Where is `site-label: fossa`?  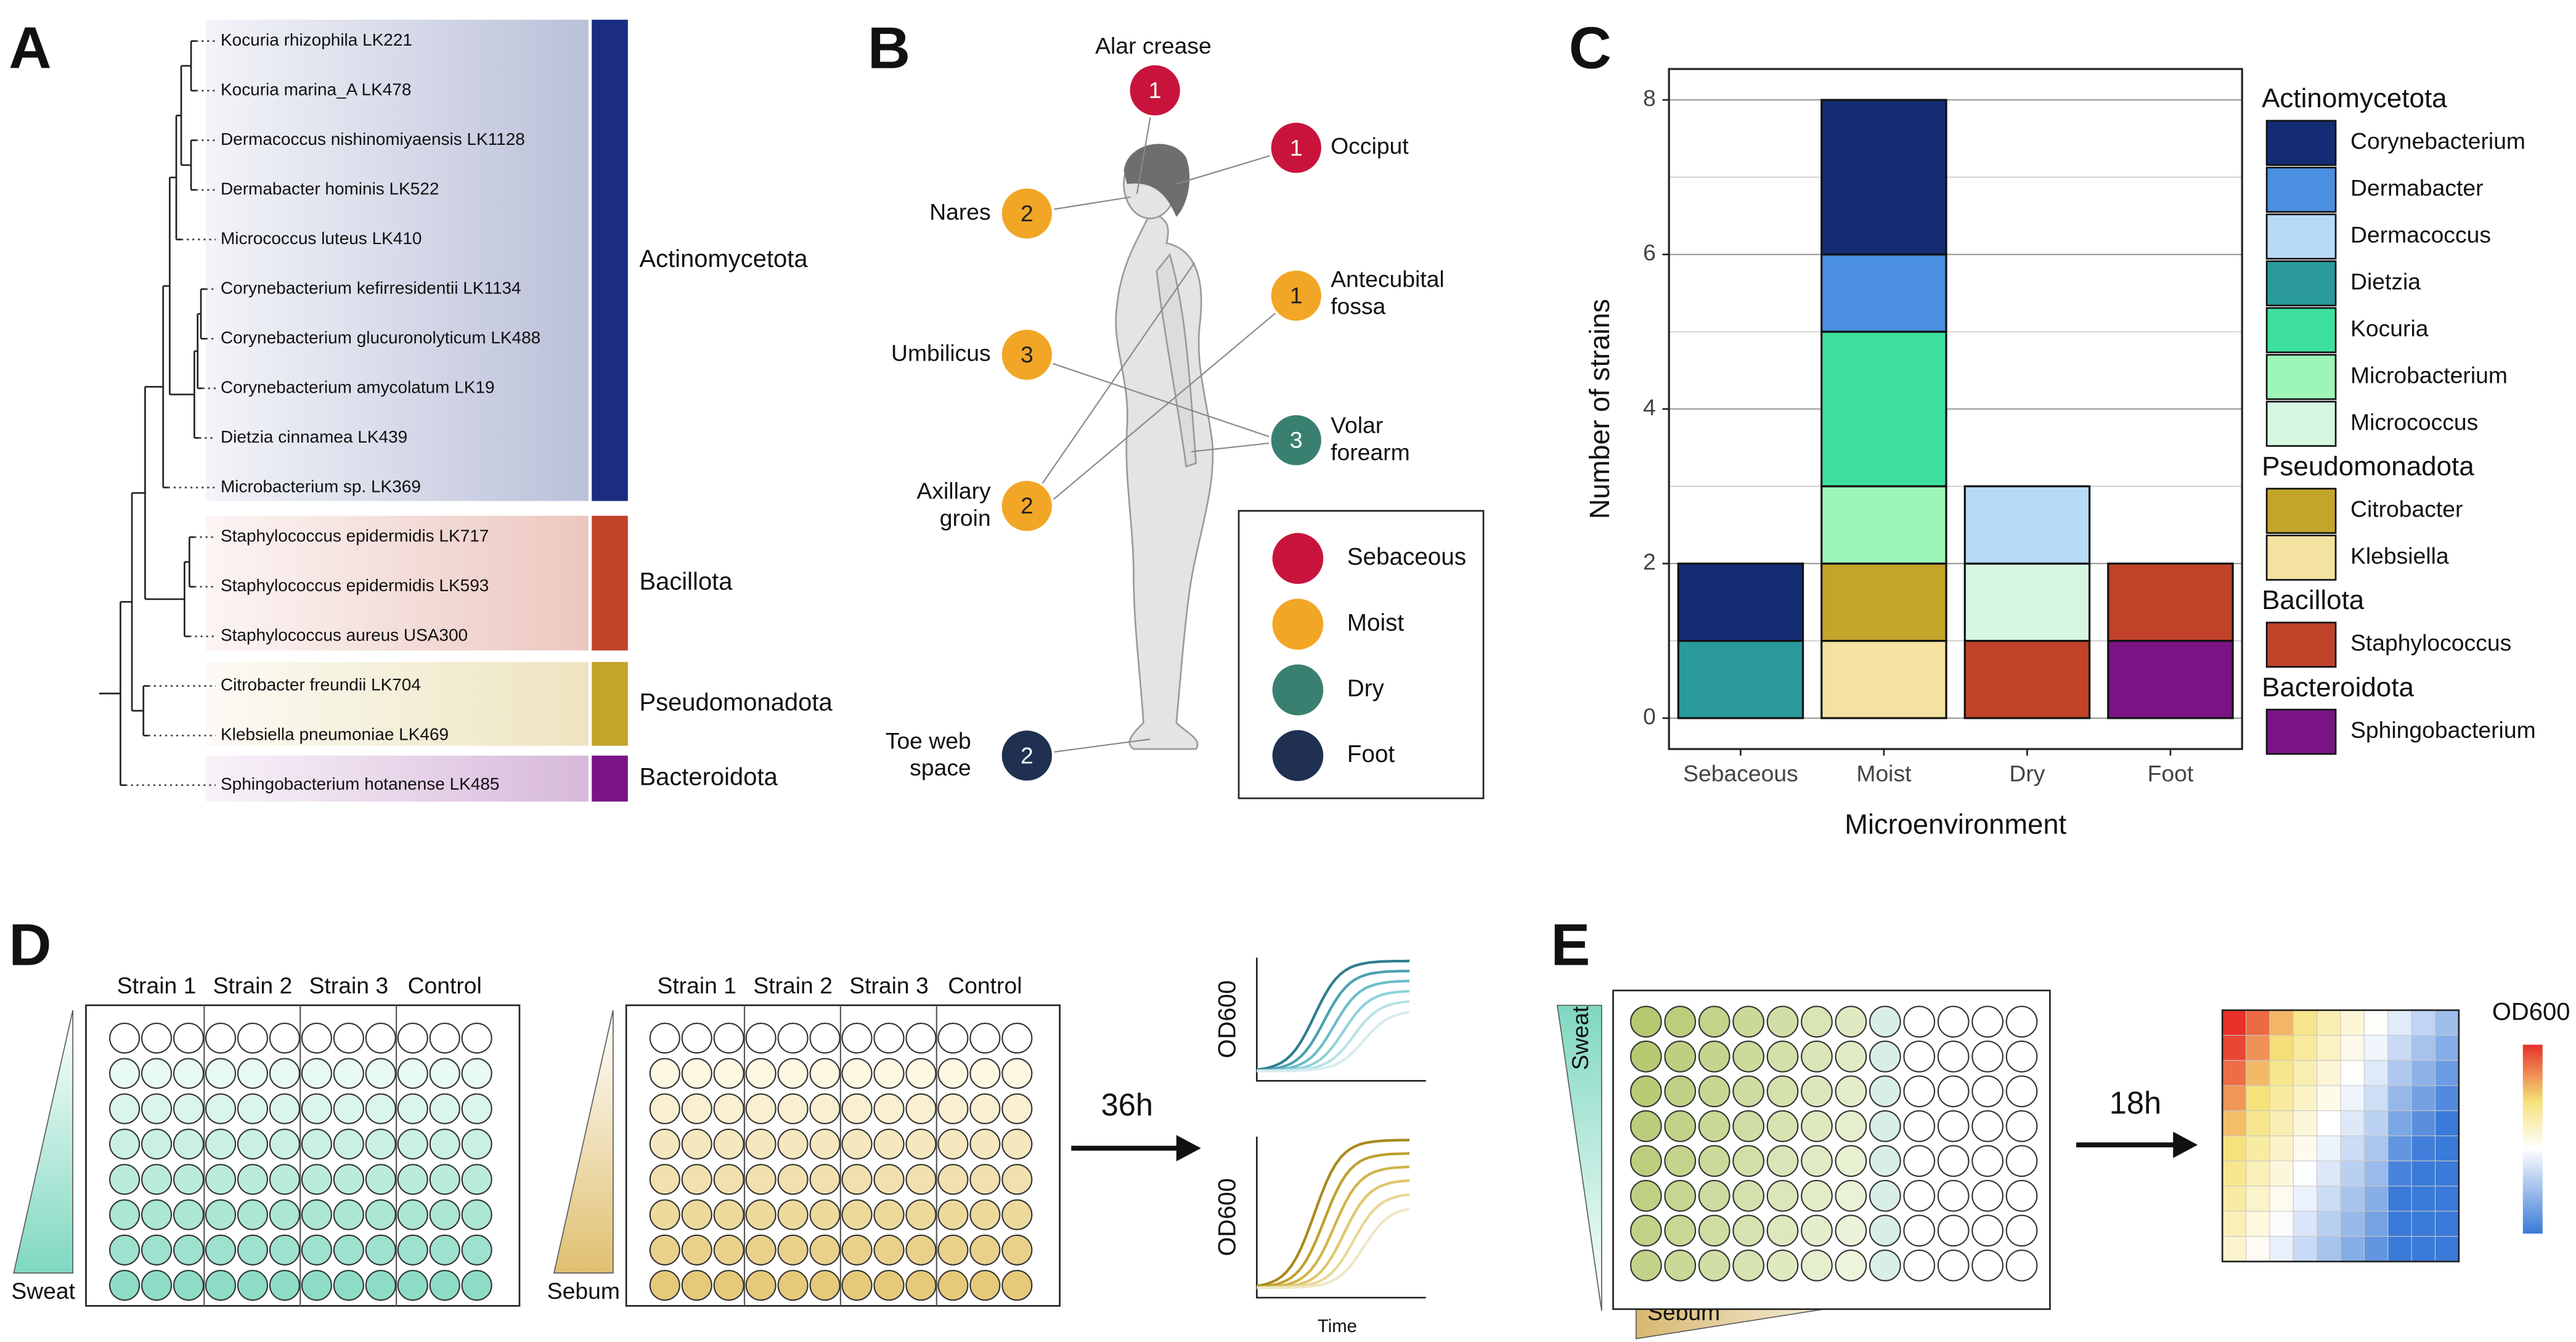 site-label: fossa is located at coordinates (1358, 306).